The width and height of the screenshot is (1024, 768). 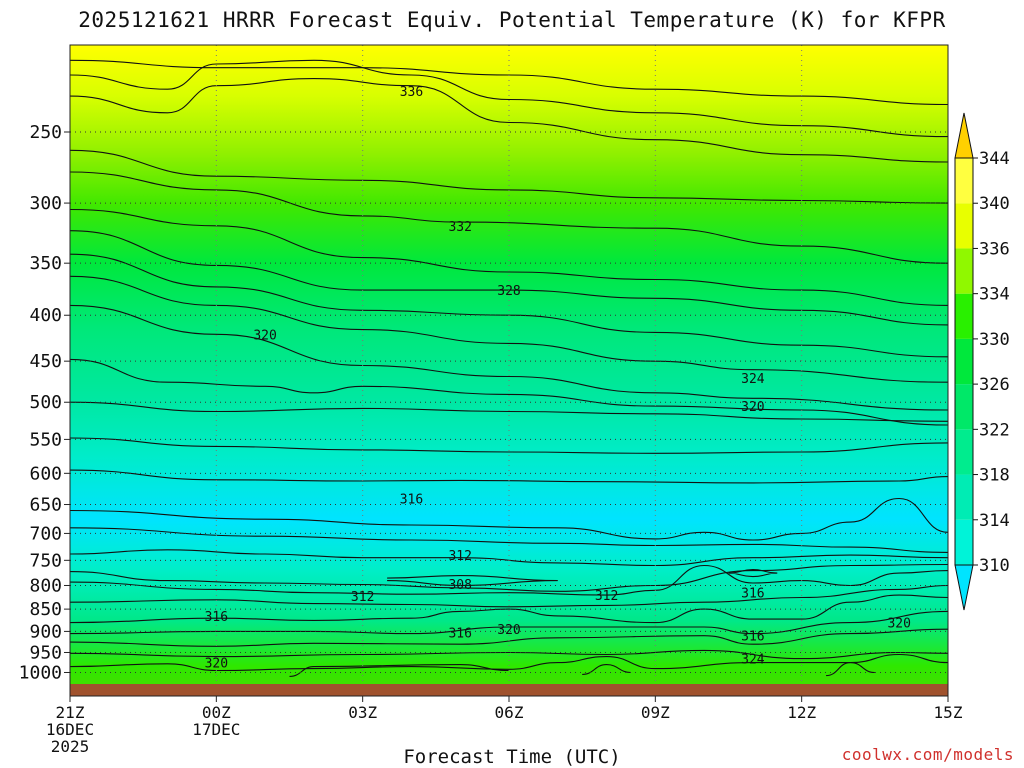 What do you see at coordinates (655, 712) in the screenshot?
I see `x-tick-label: 09Z` at bounding box center [655, 712].